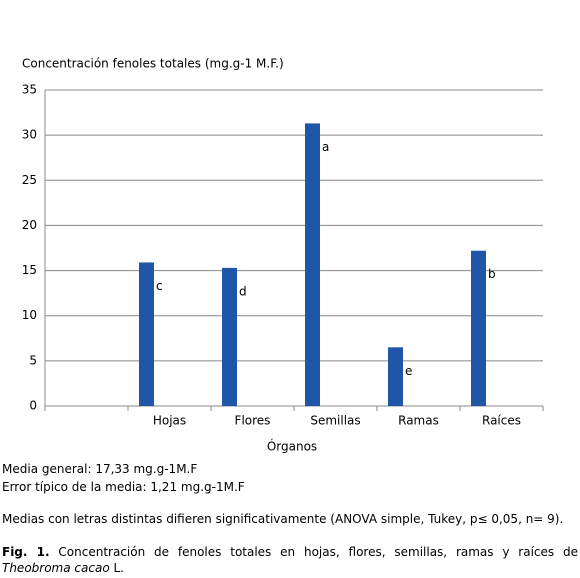  What do you see at coordinates (325, 147) in the screenshot?
I see `significance-letter: a` at bounding box center [325, 147].